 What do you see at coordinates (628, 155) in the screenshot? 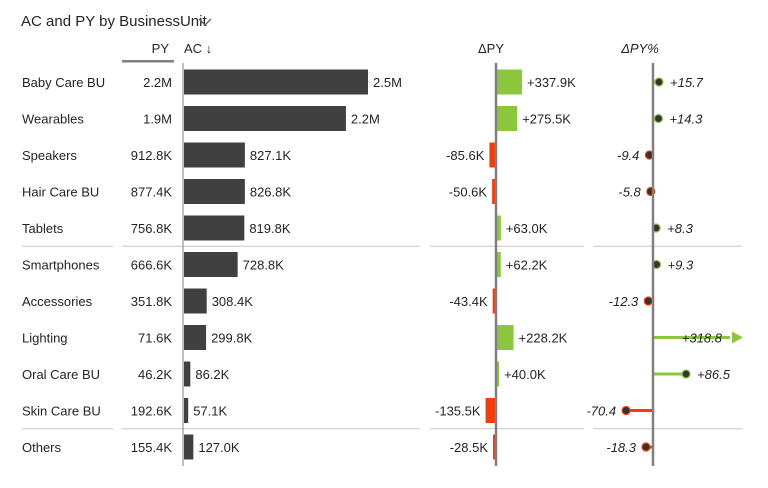
I see `delta-pct-label: -9.4` at bounding box center [628, 155].